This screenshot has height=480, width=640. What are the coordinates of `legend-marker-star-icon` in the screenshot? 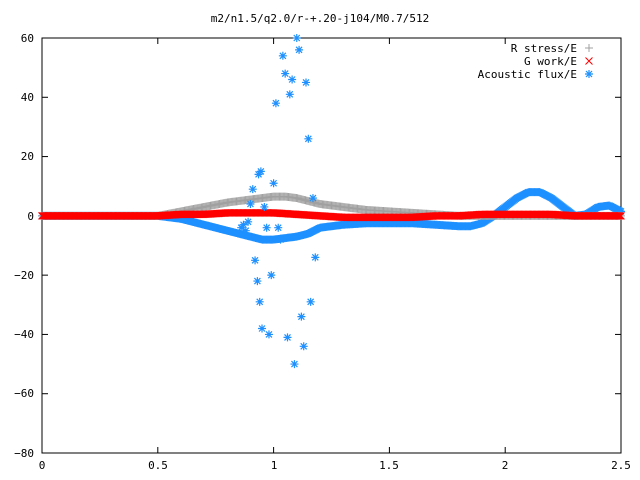 It's located at (589, 74).